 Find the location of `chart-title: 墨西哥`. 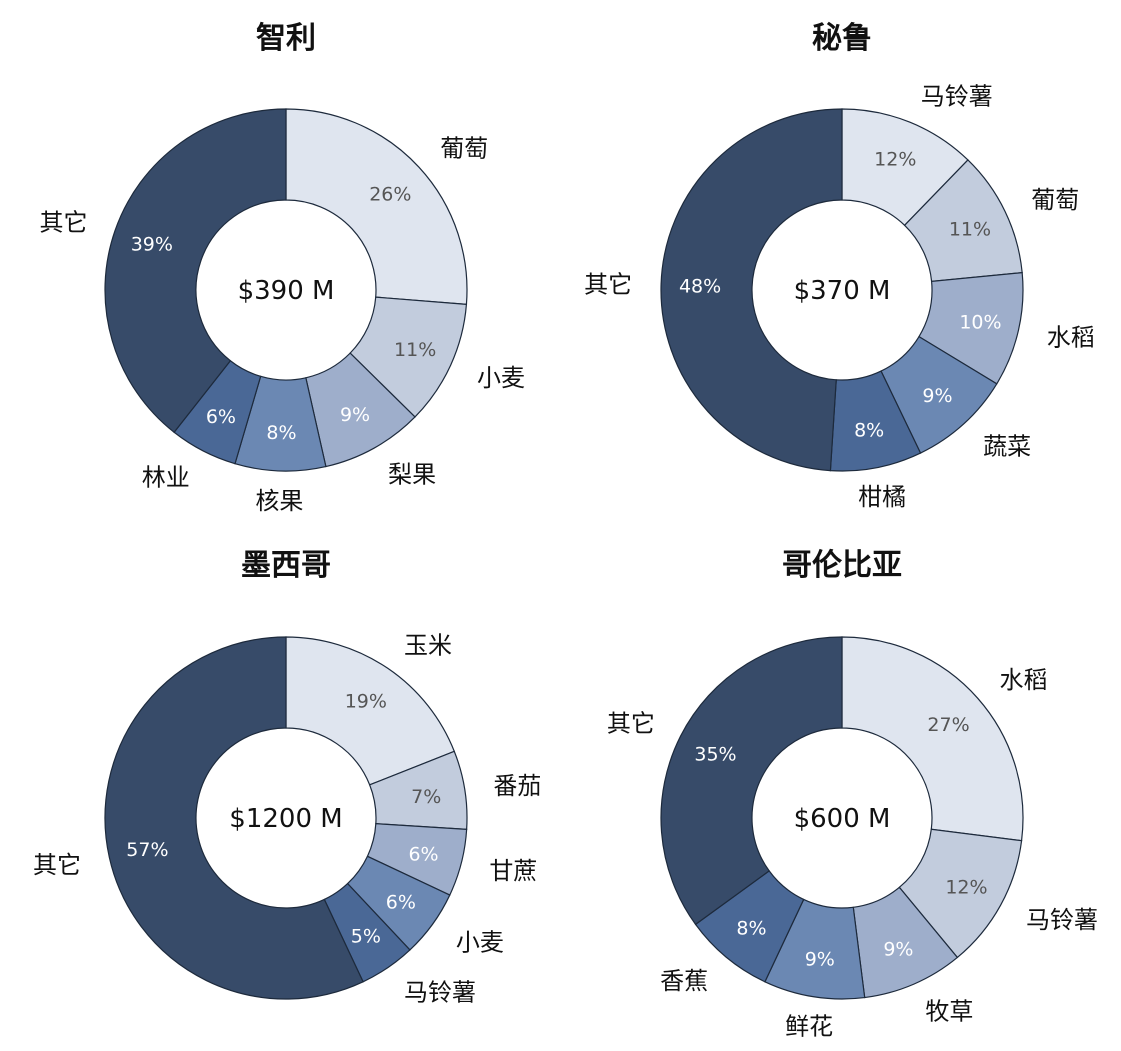

chart-title: 墨西哥 is located at coordinates (286, 565).